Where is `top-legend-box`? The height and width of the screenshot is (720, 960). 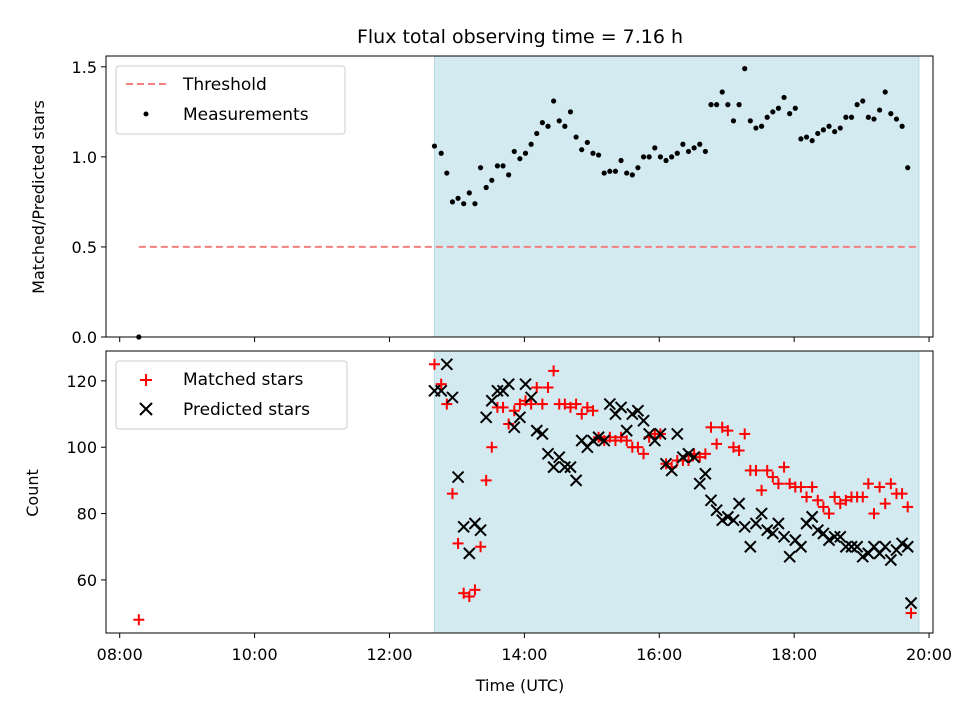 top-legend-box is located at coordinates (230, 100).